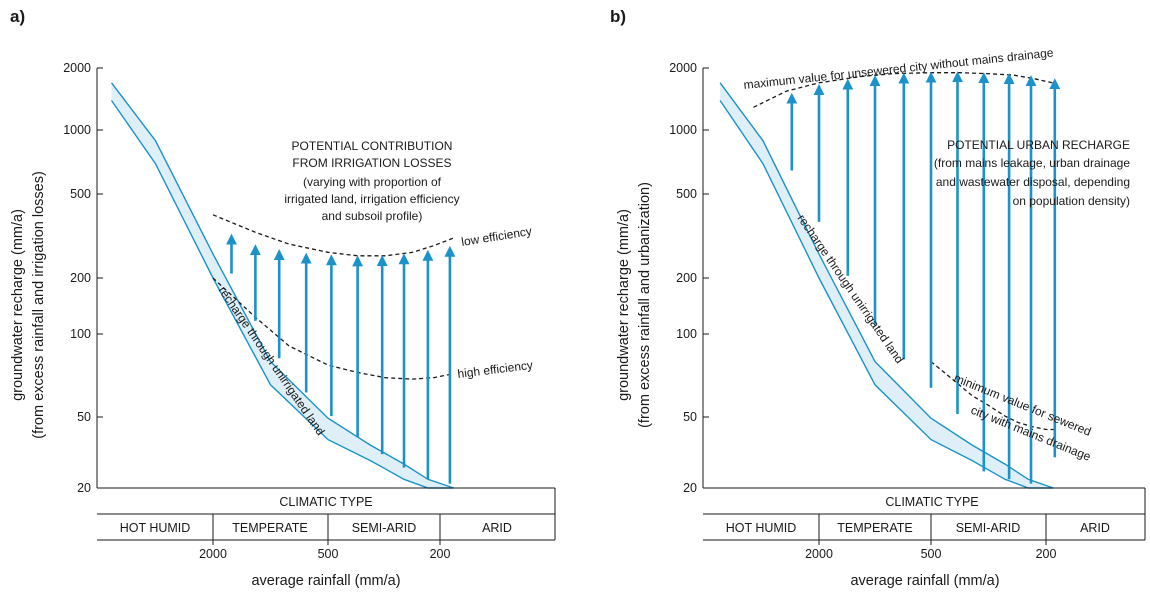 Image resolution: width=1150 pixels, height=593 pixels. Describe the element at coordinates (372, 146) in the screenshot. I see `annotation-line: POTENTIAL CONTRIBUTION` at that location.